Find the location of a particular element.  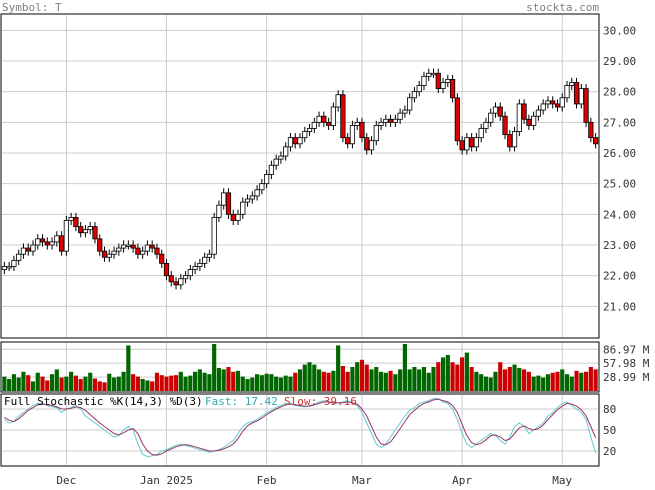

stochastic-lines is located at coordinates (300, 428).